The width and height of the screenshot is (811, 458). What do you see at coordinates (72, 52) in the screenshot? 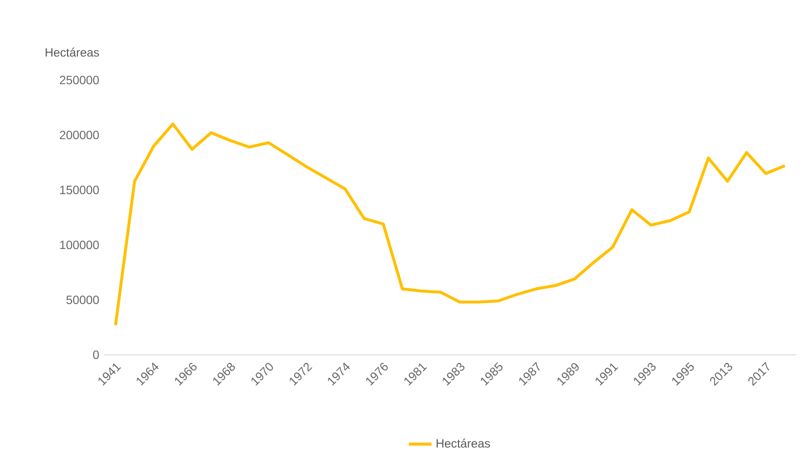
I see `y-axis-title: Hectáreas` at bounding box center [72, 52].